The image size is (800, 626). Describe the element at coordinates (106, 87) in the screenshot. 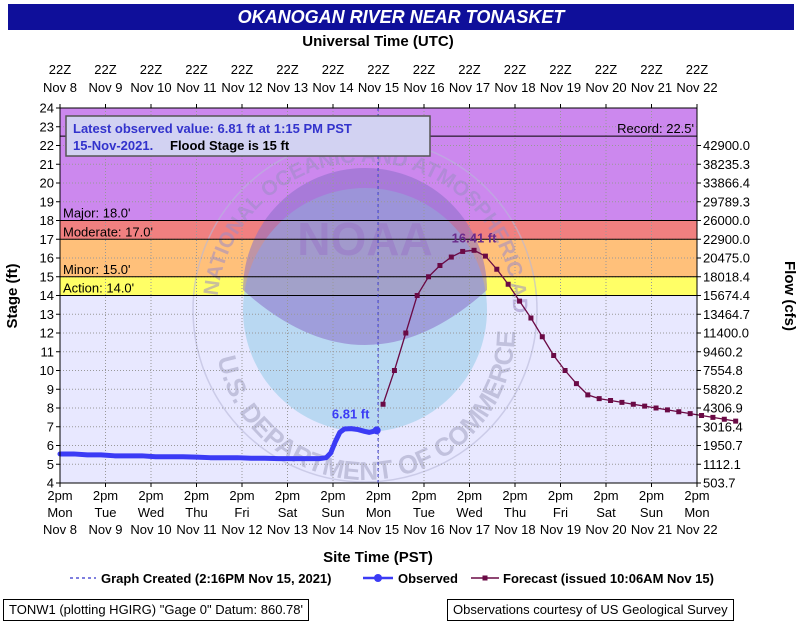

I see `top-tick-date: Nov 9` at that location.